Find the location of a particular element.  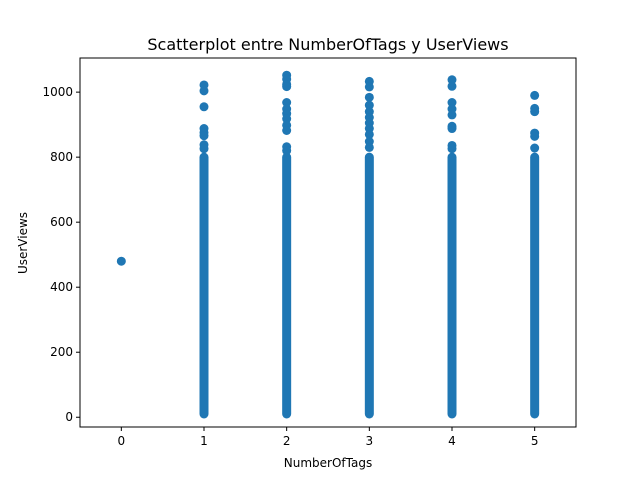

y-tick-label: 600 is located at coordinates (61, 222).